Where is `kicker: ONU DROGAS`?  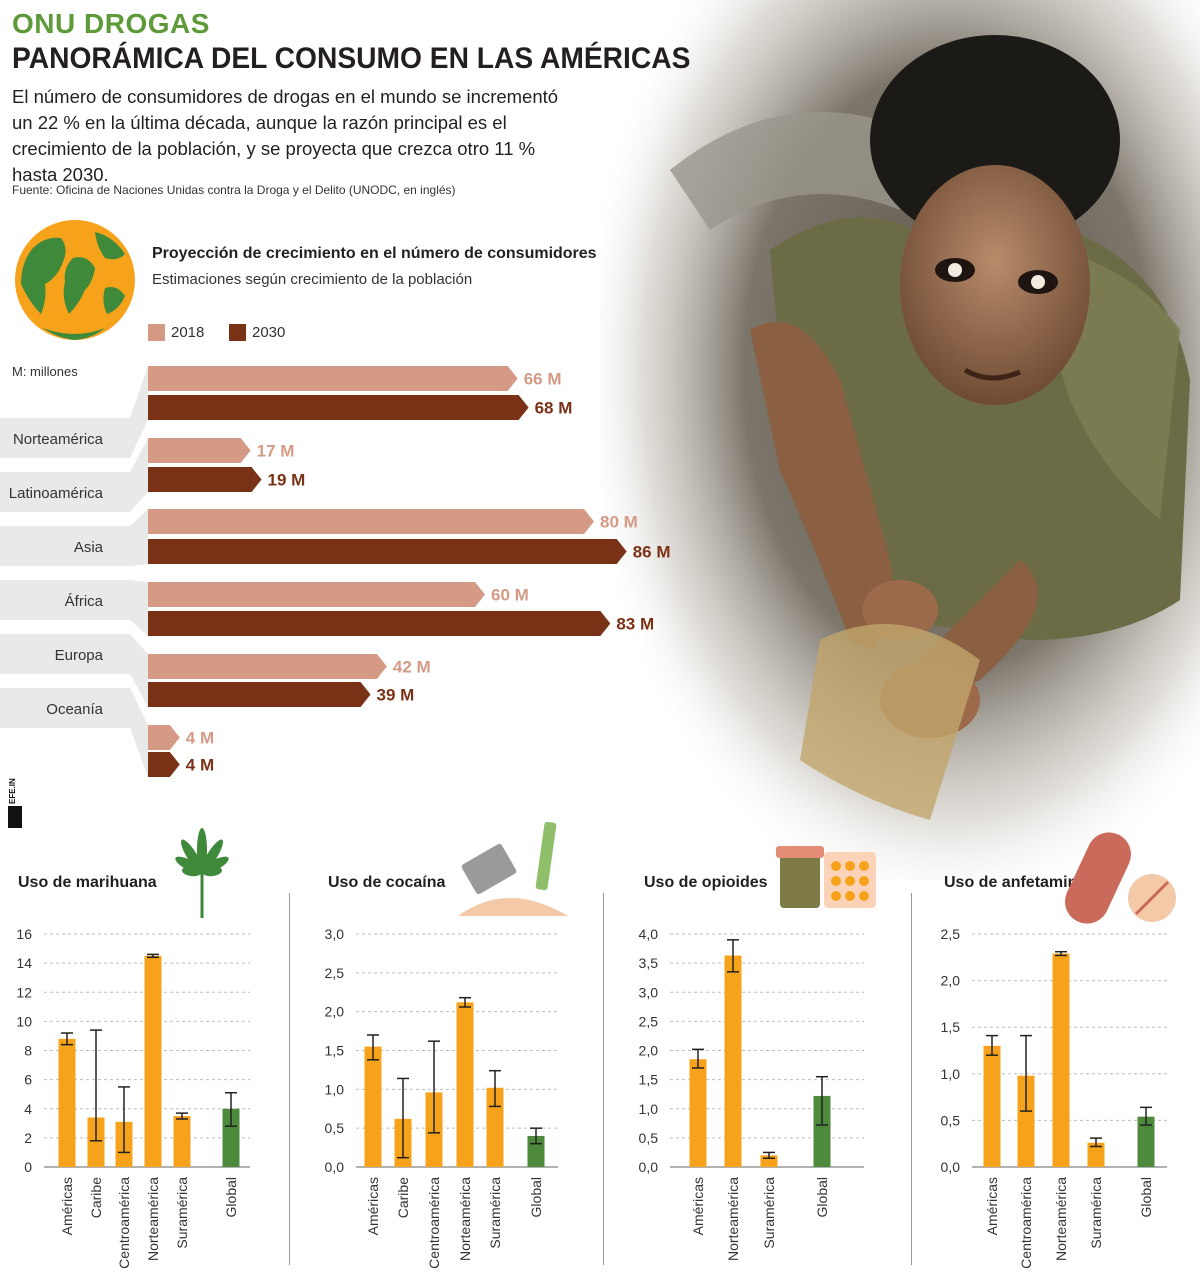
kicker: ONU DROGAS is located at coordinates (111, 23).